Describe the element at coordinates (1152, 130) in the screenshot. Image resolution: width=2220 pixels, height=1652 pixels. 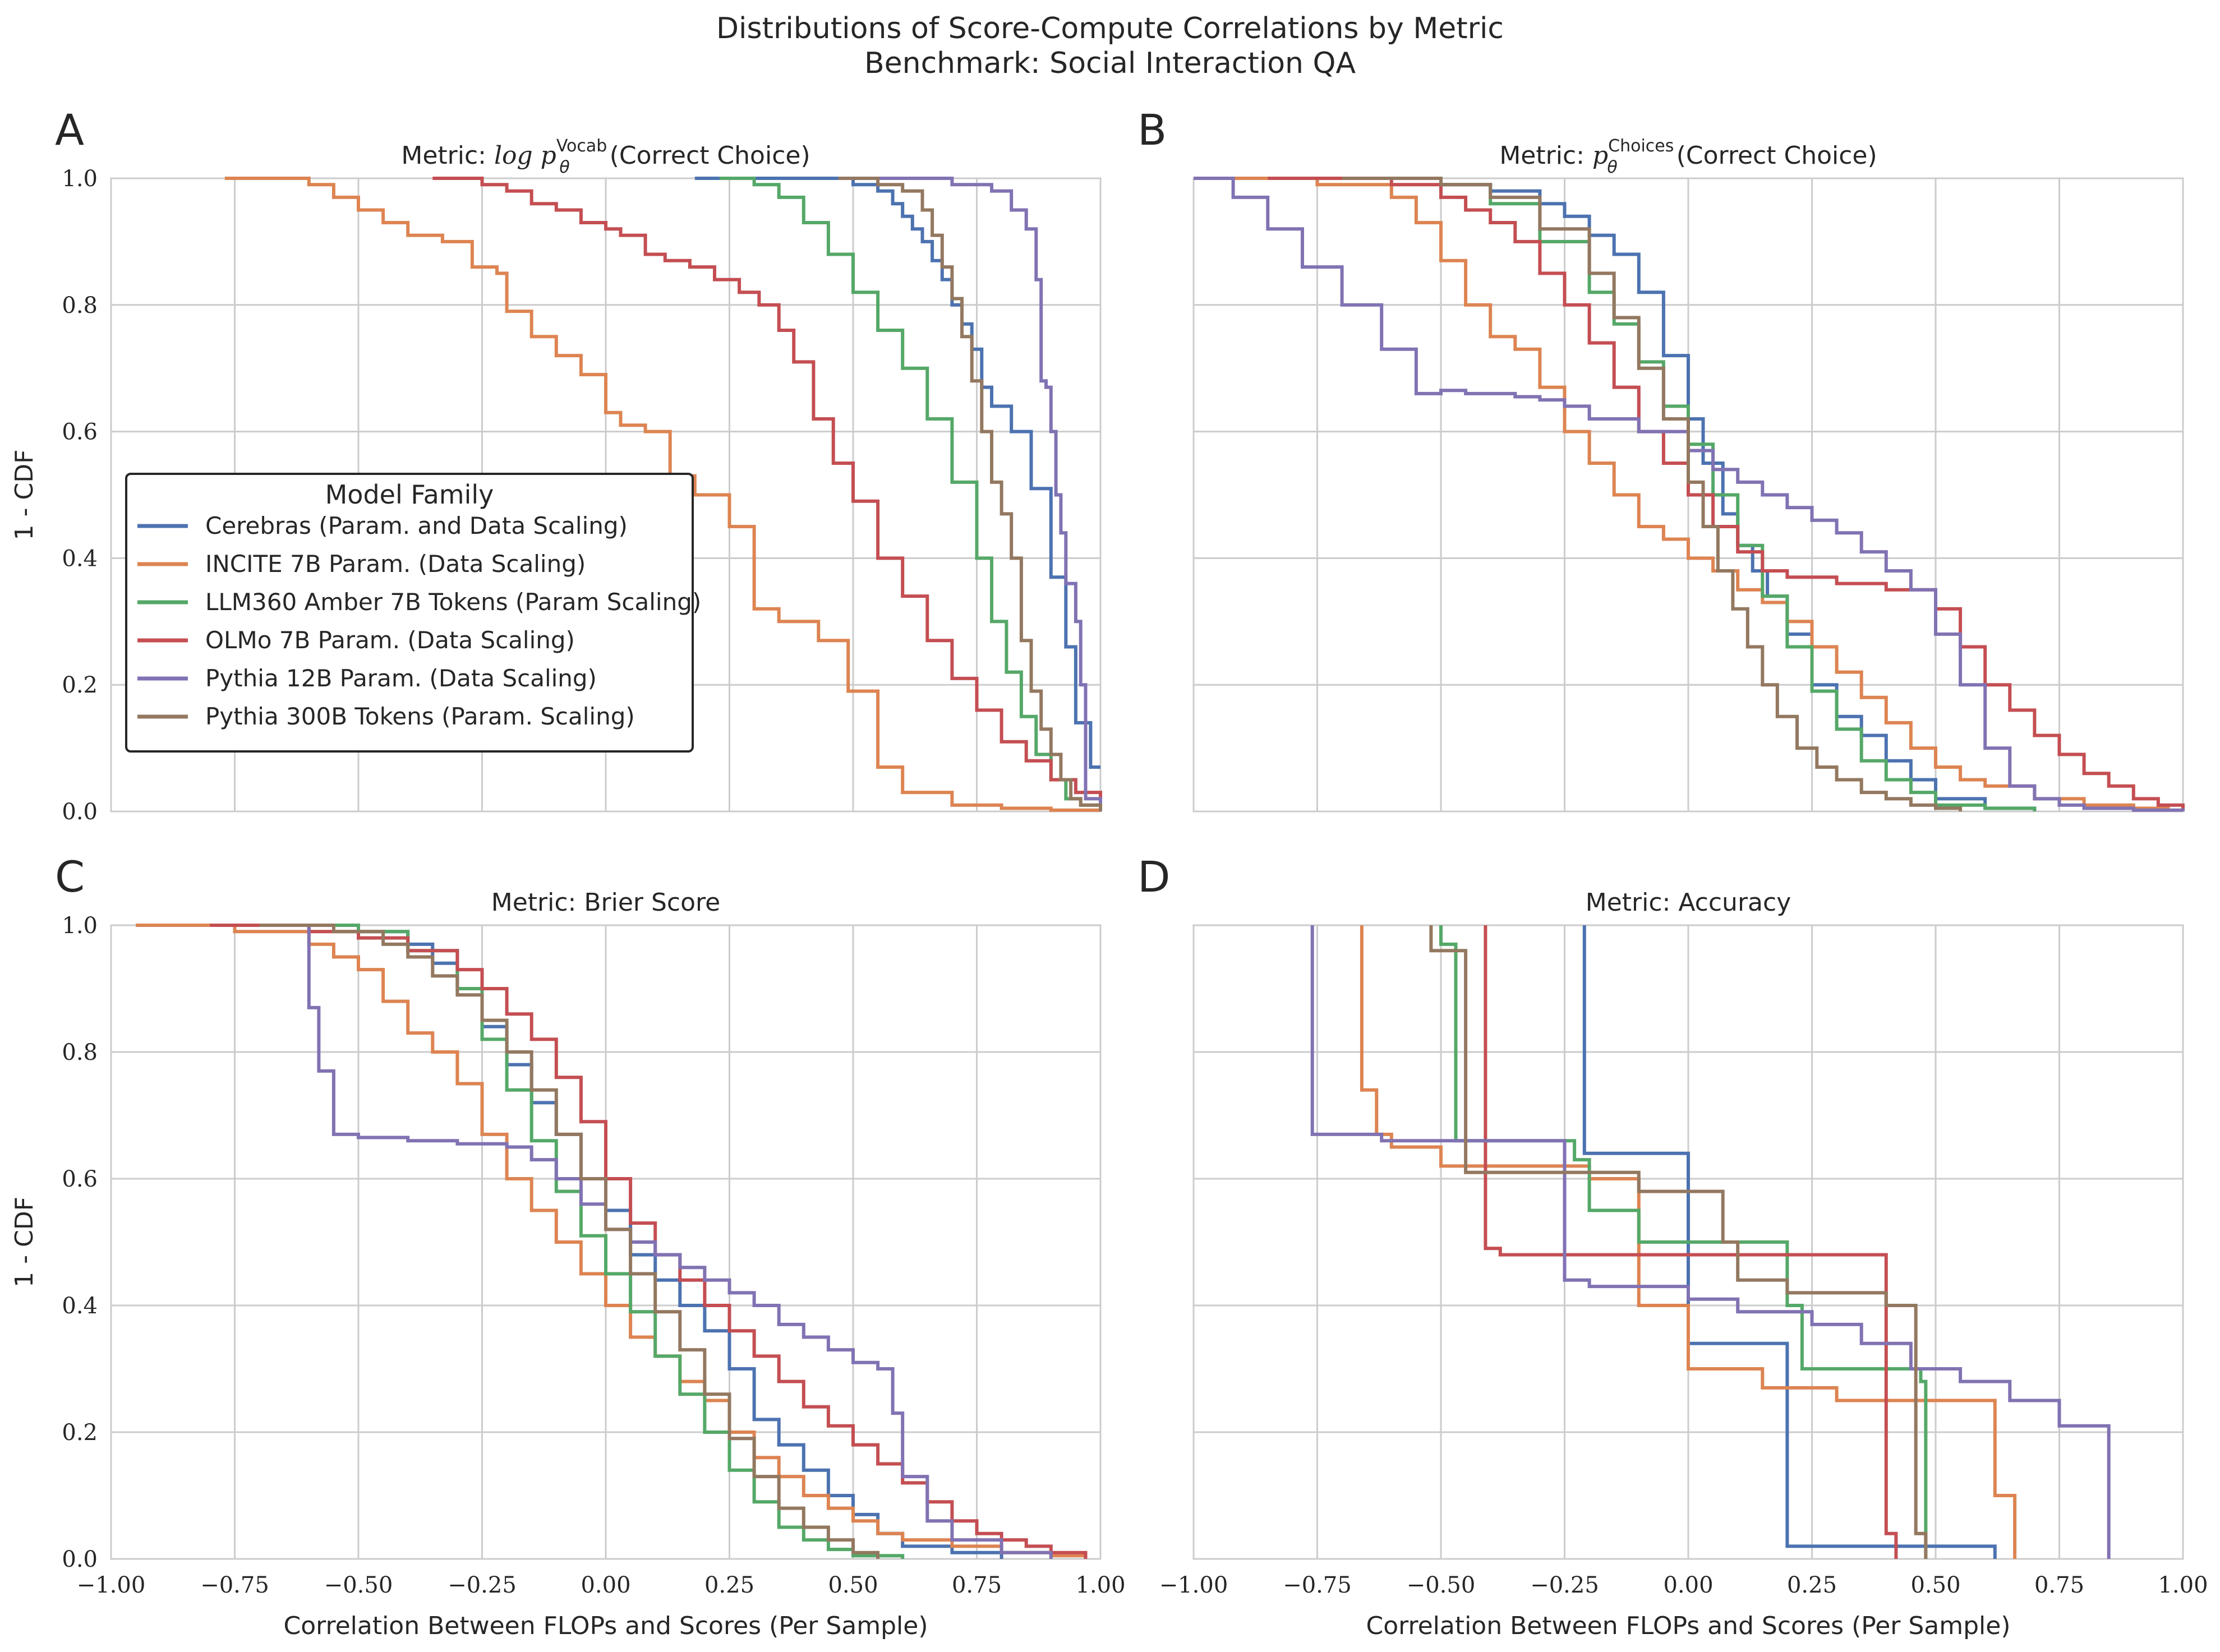
I see `panel-letter: B` at that location.